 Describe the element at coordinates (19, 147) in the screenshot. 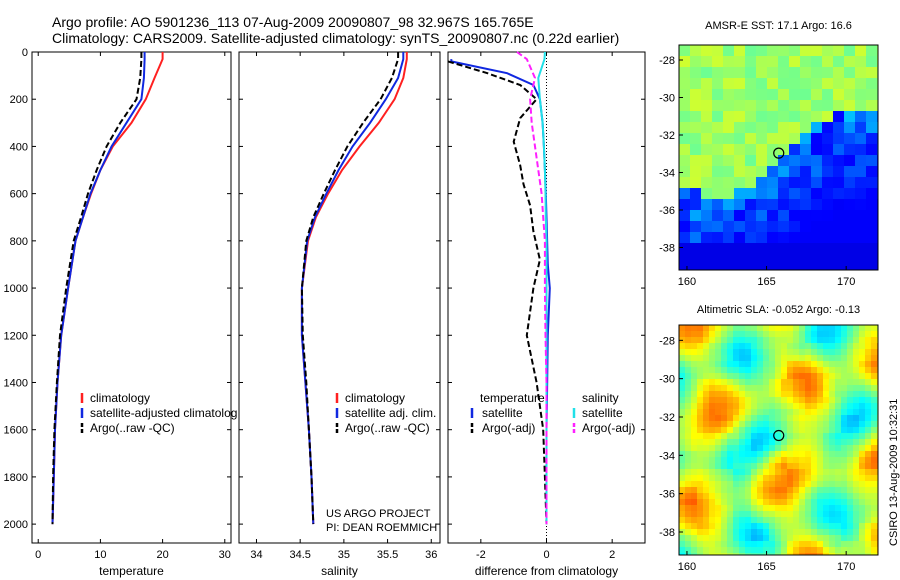

I see `y-tick-label: 400` at that location.